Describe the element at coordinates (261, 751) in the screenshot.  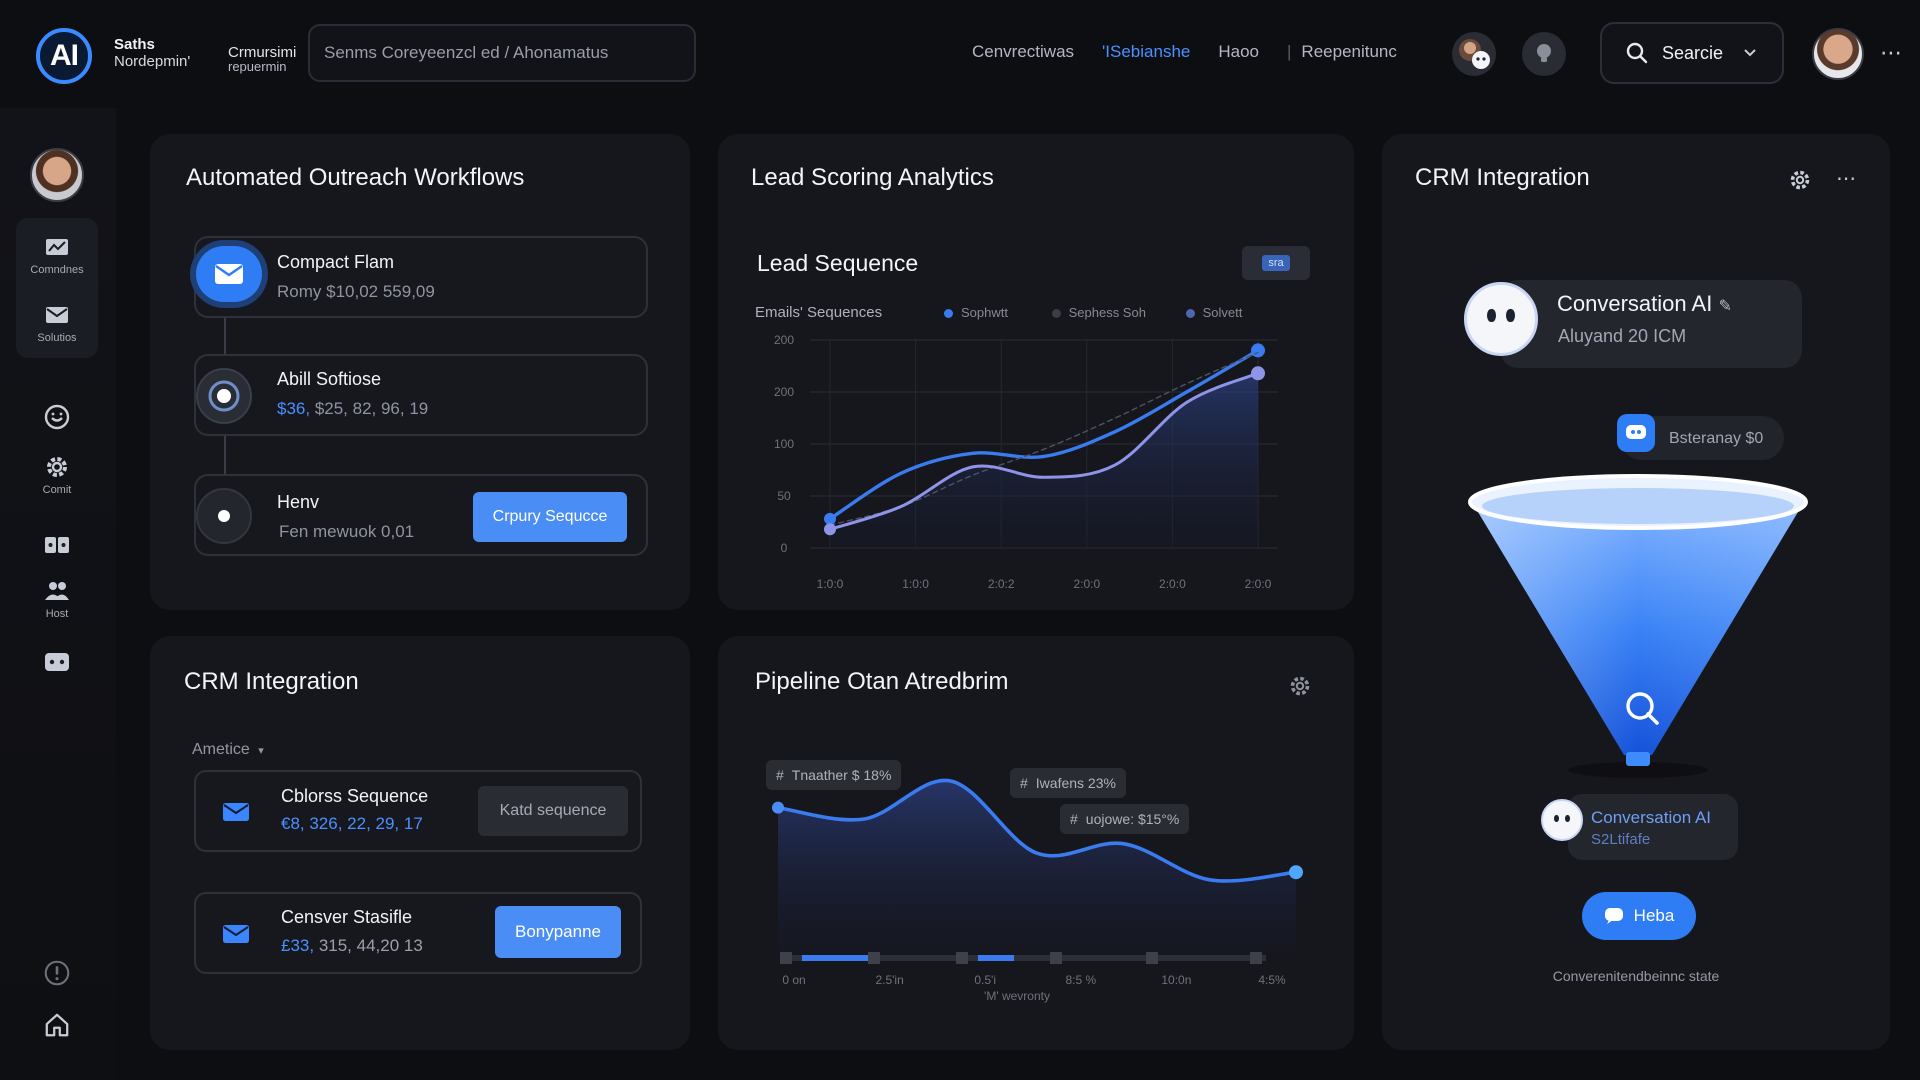
I see `chevron-down-icon: ▾` at that location.